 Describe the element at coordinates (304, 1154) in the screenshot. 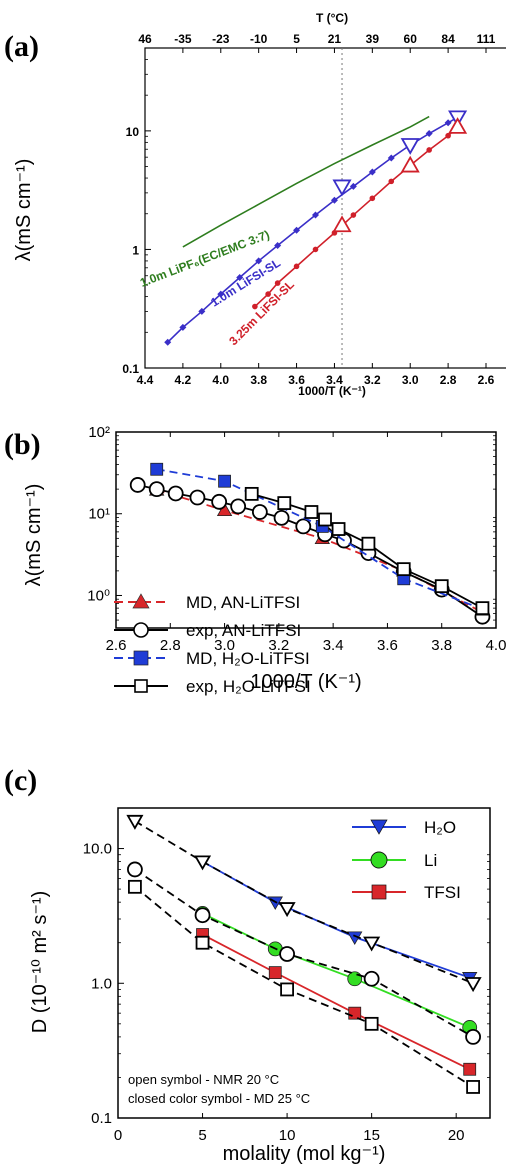

I see `panel-c-x-label: molality (mol kg⁻¹)` at that location.